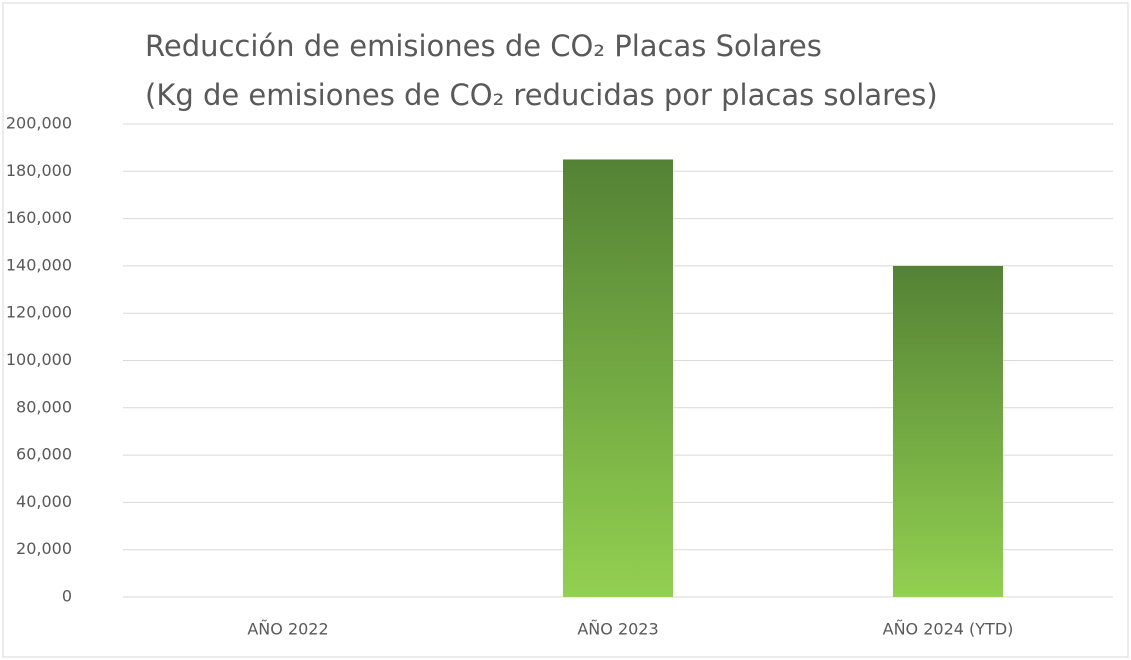 The width and height of the screenshot is (1131, 660). Describe the element at coordinates (39, 123) in the screenshot. I see `y-tick-label: 200,000` at that location.